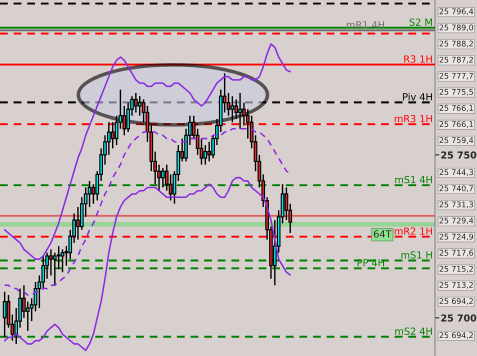  Describe the element at coordinates (421, 22) in the screenshot. I see `ref-line-label: S2 M` at that location.